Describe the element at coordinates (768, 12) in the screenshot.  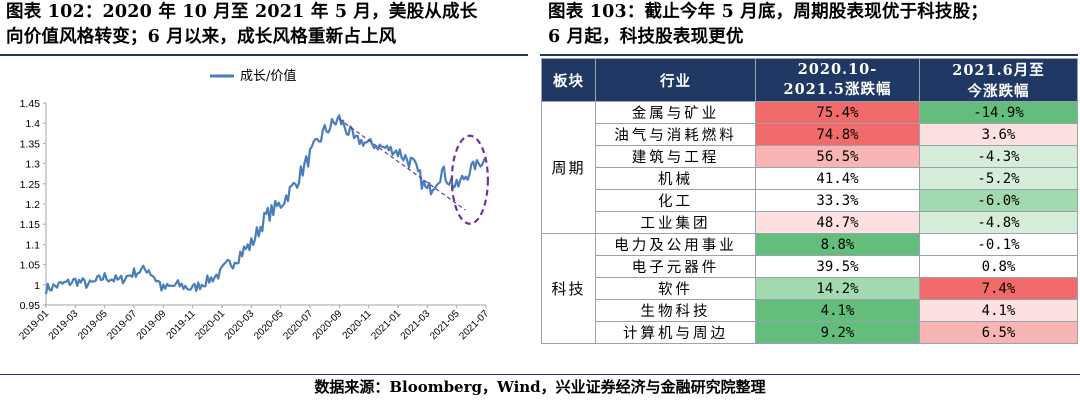
I see `caption-line: 图表 103：截止今年 5 月底，周期股表现优于科技股；` at that location.